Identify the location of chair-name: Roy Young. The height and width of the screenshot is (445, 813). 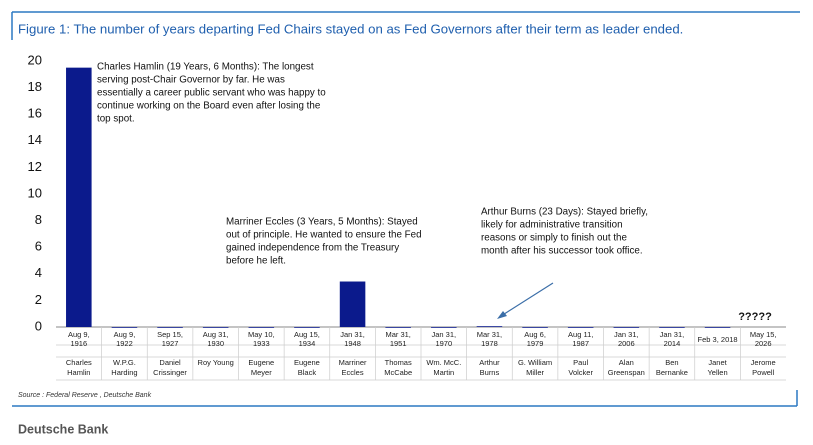
(216, 362).